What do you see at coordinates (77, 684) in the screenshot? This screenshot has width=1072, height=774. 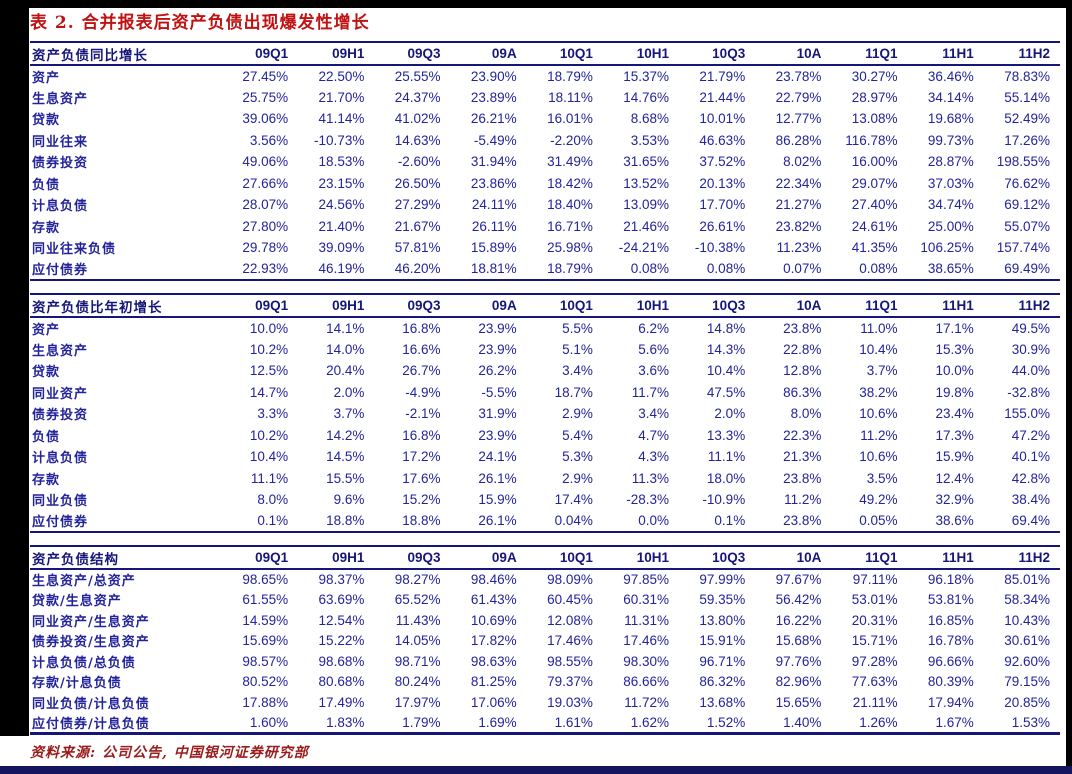 I see `row-label: 存款/计息负债` at bounding box center [77, 684].